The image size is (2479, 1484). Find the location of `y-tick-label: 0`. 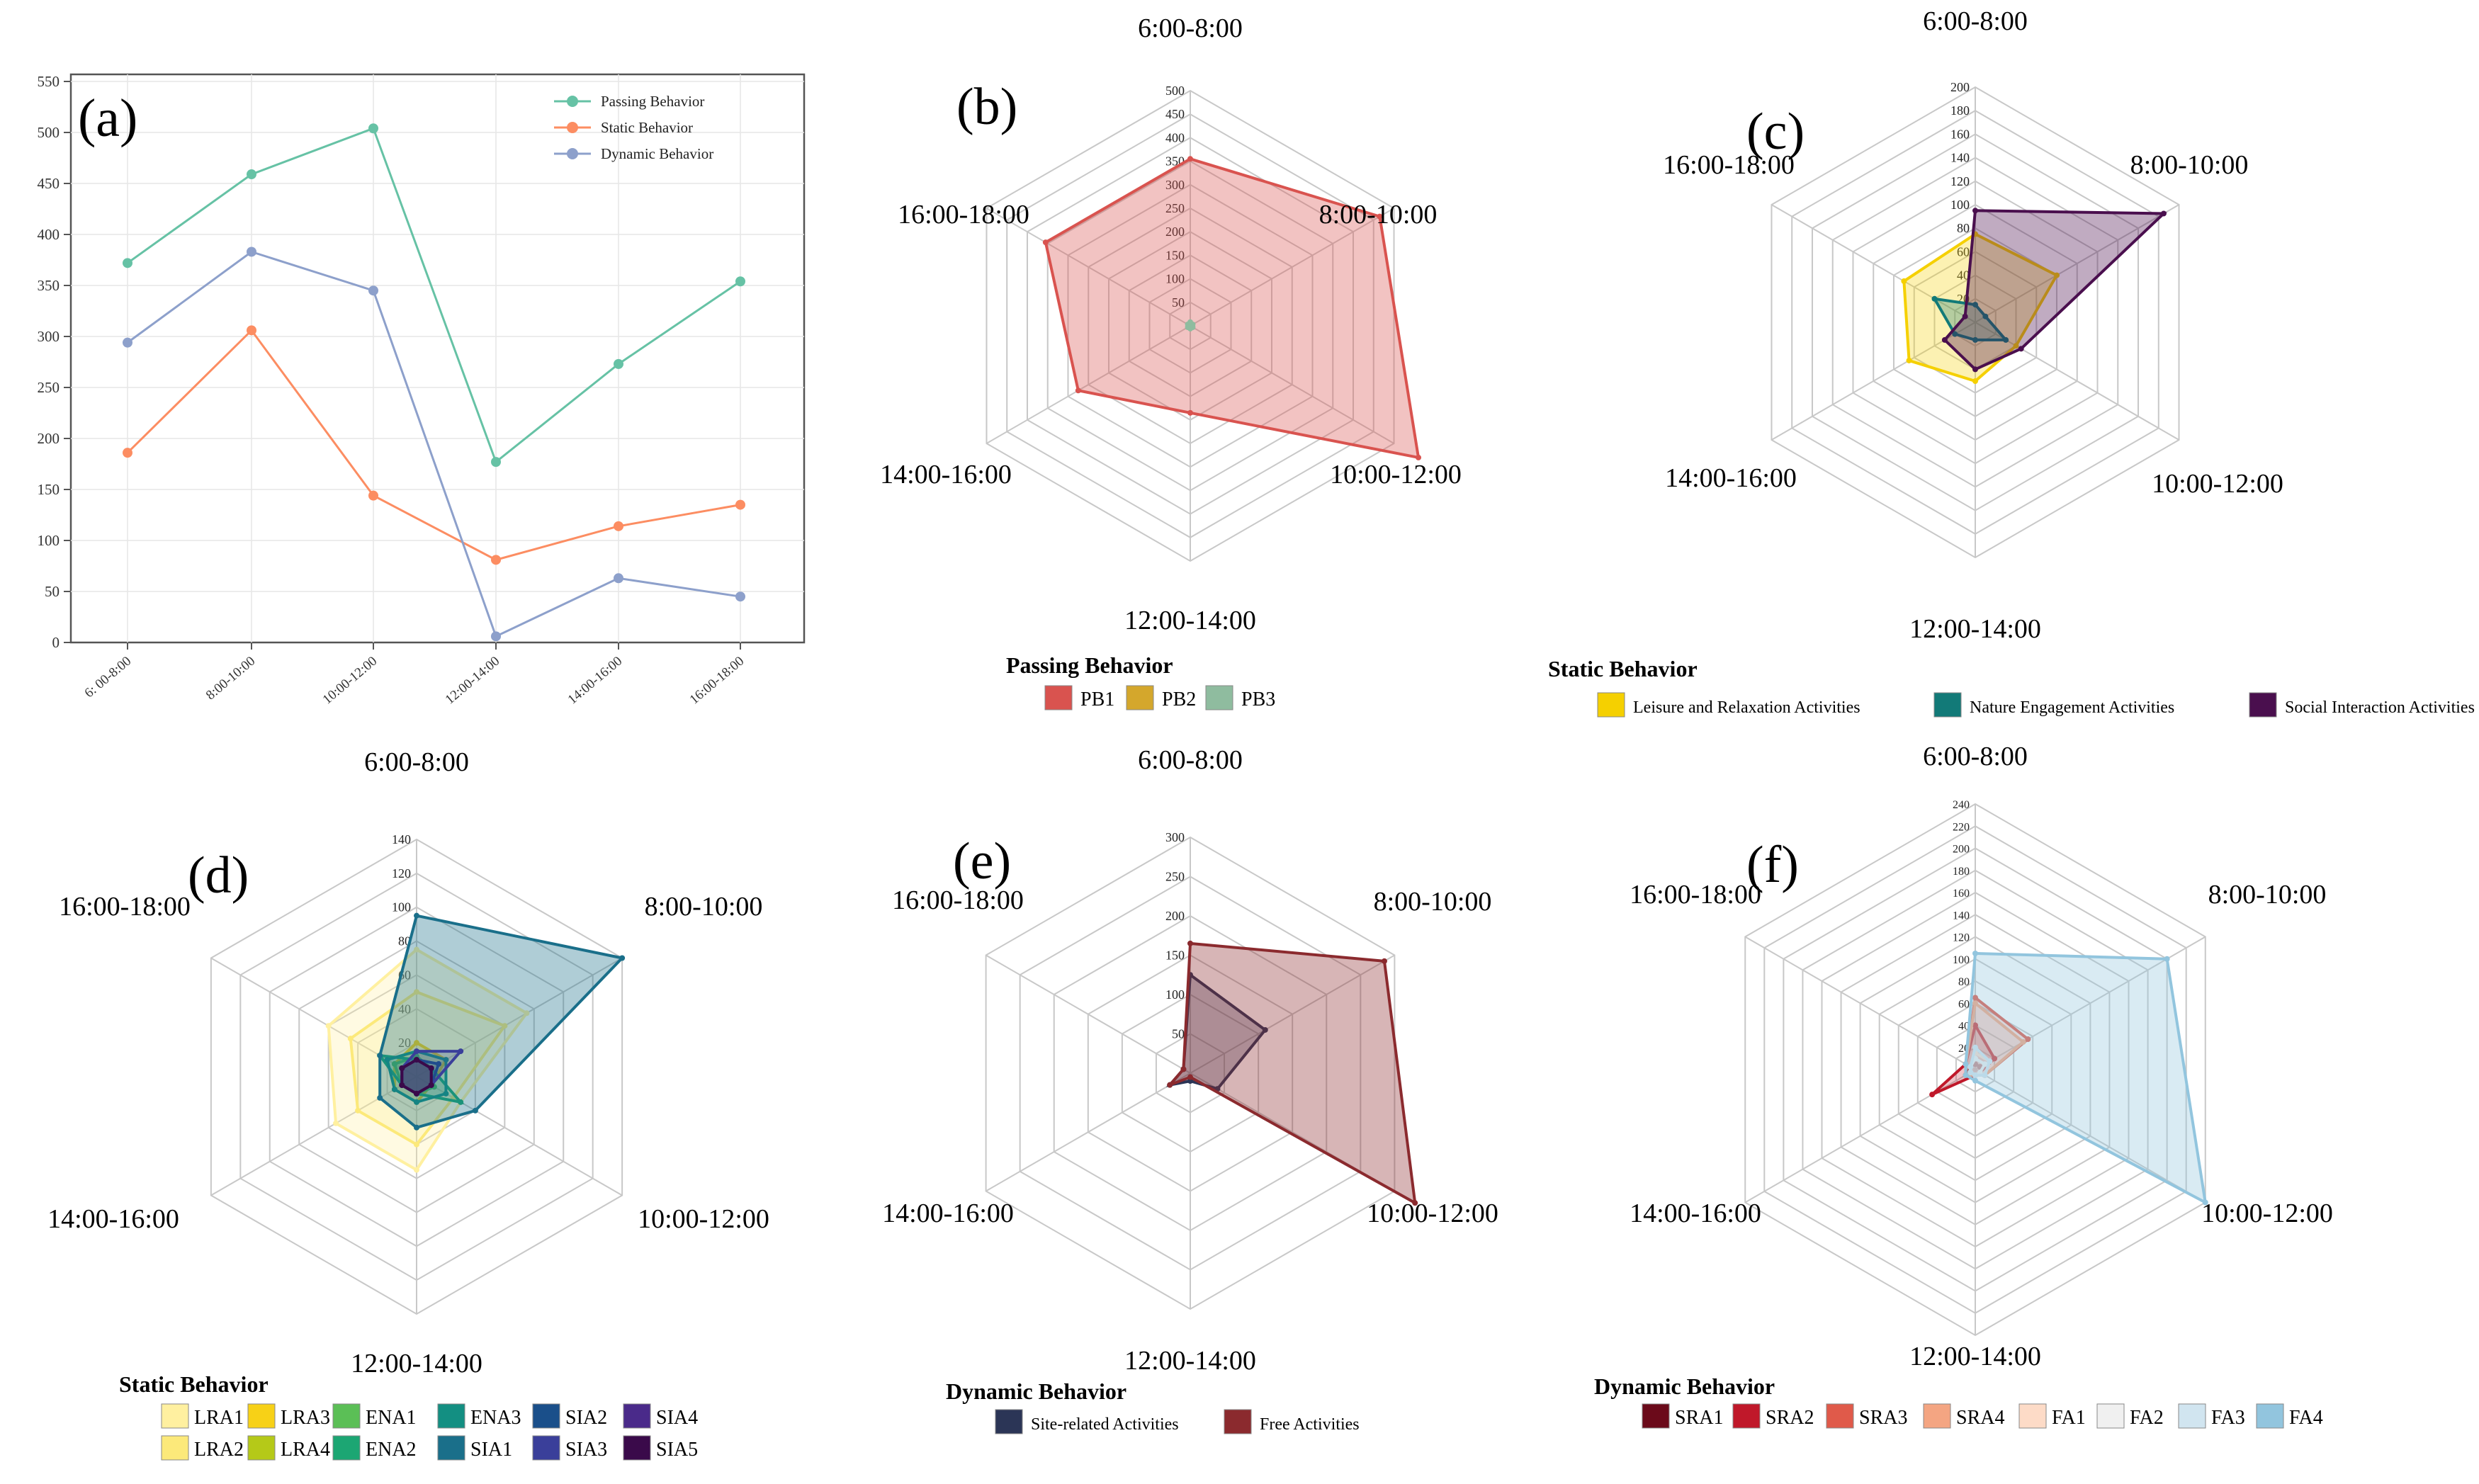

y-tick-label: 0 is located at coordinates (56, 642).